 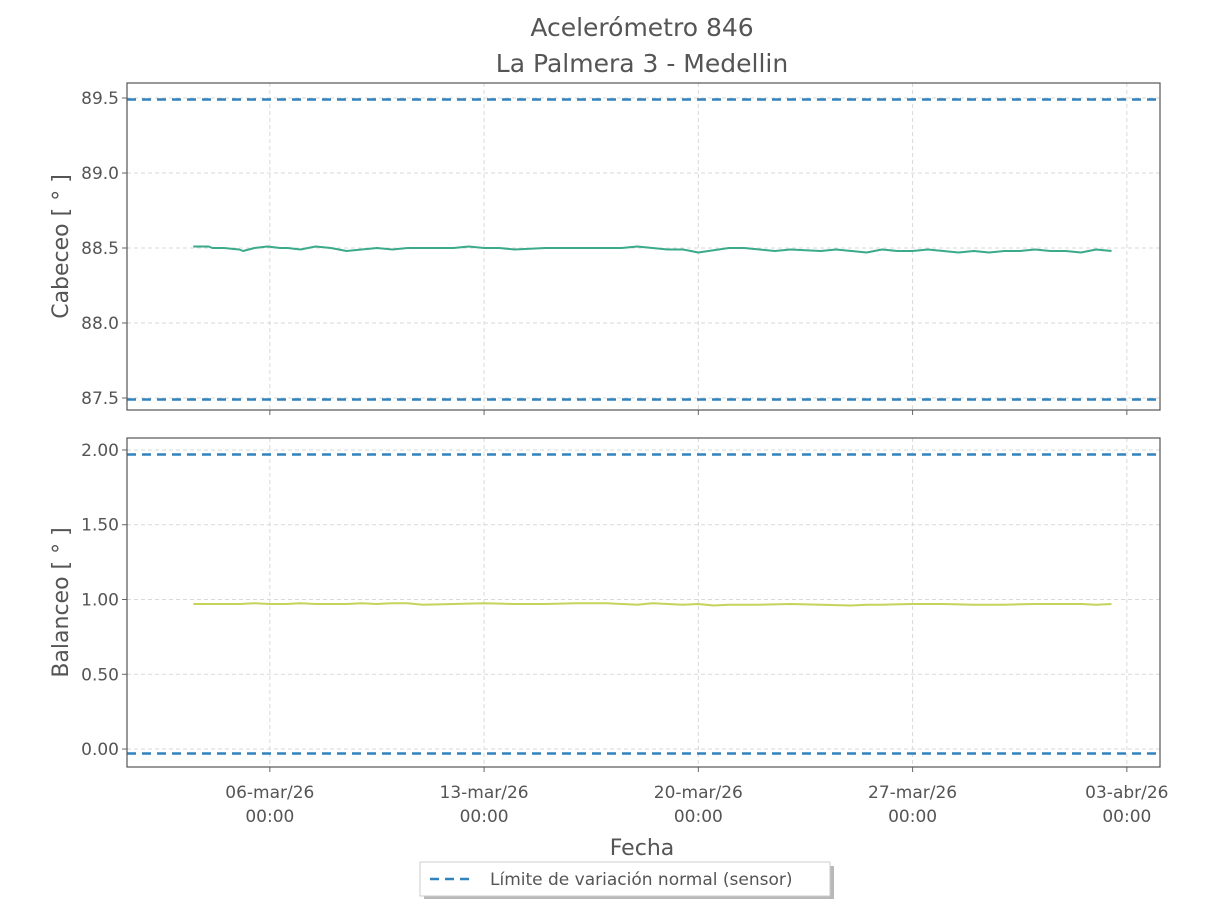 I want to click on legend-box, so click(x=625, y=879).